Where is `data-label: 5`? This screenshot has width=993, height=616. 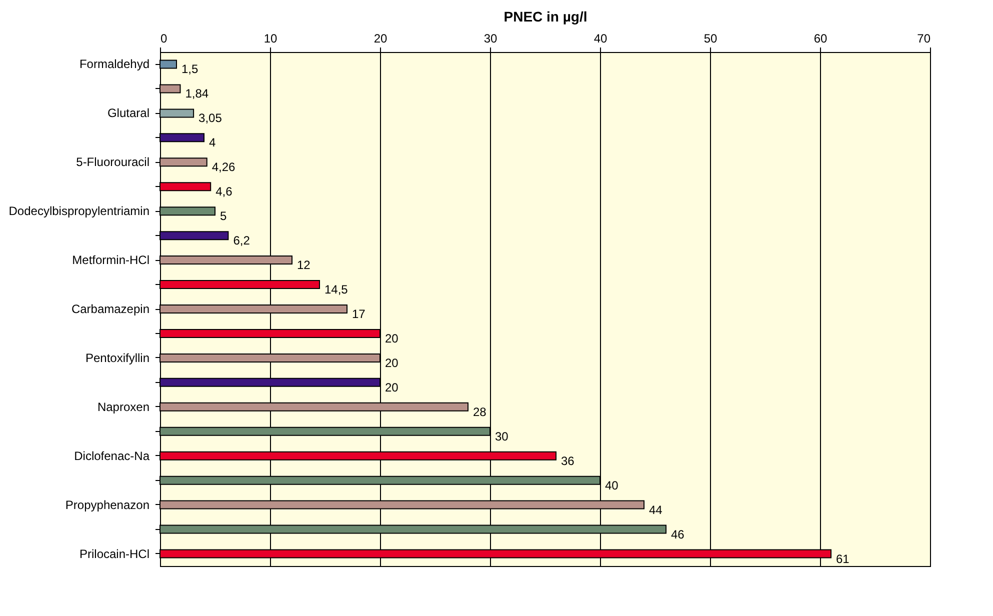
data-label: 5 is located at coordinates (223, 216).